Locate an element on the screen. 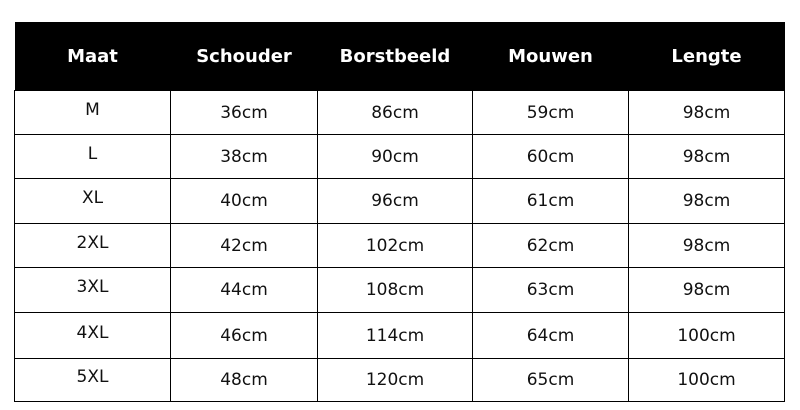  column-header: Lengte is located at coordinates (706, 56).